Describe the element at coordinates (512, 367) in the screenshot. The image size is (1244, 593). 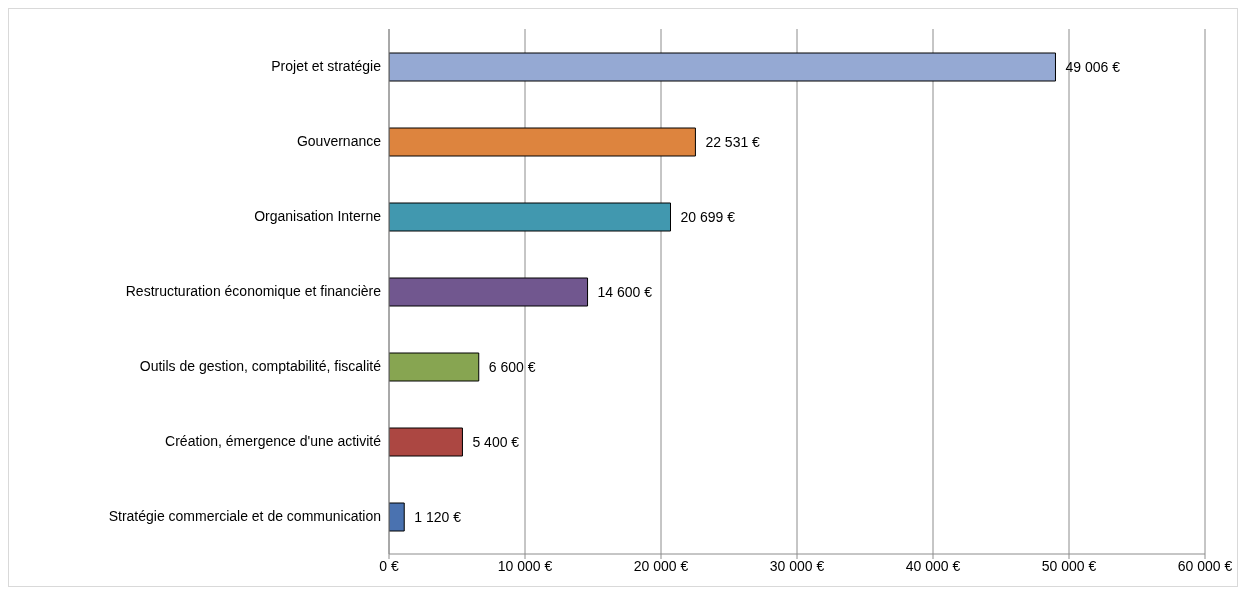
I see `data-label: 6 600 €` at that location.